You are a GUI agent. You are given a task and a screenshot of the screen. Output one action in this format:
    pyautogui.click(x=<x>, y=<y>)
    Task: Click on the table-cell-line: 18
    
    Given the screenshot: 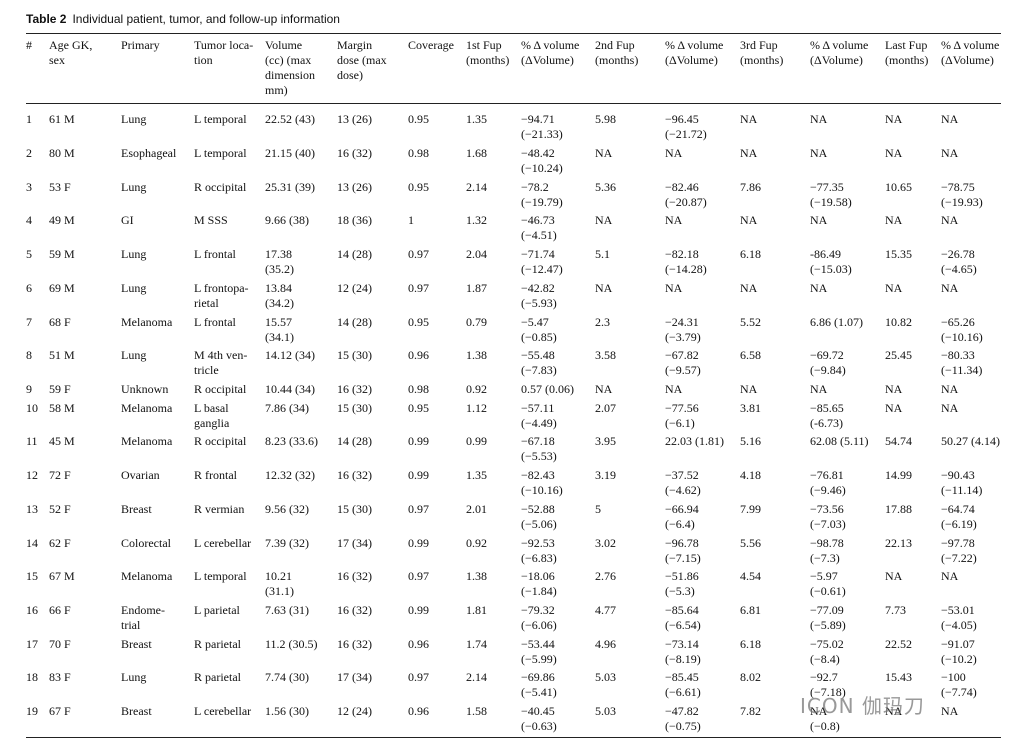 What is the action you would take?
    pyautogui.click(x=32, y=677)
    